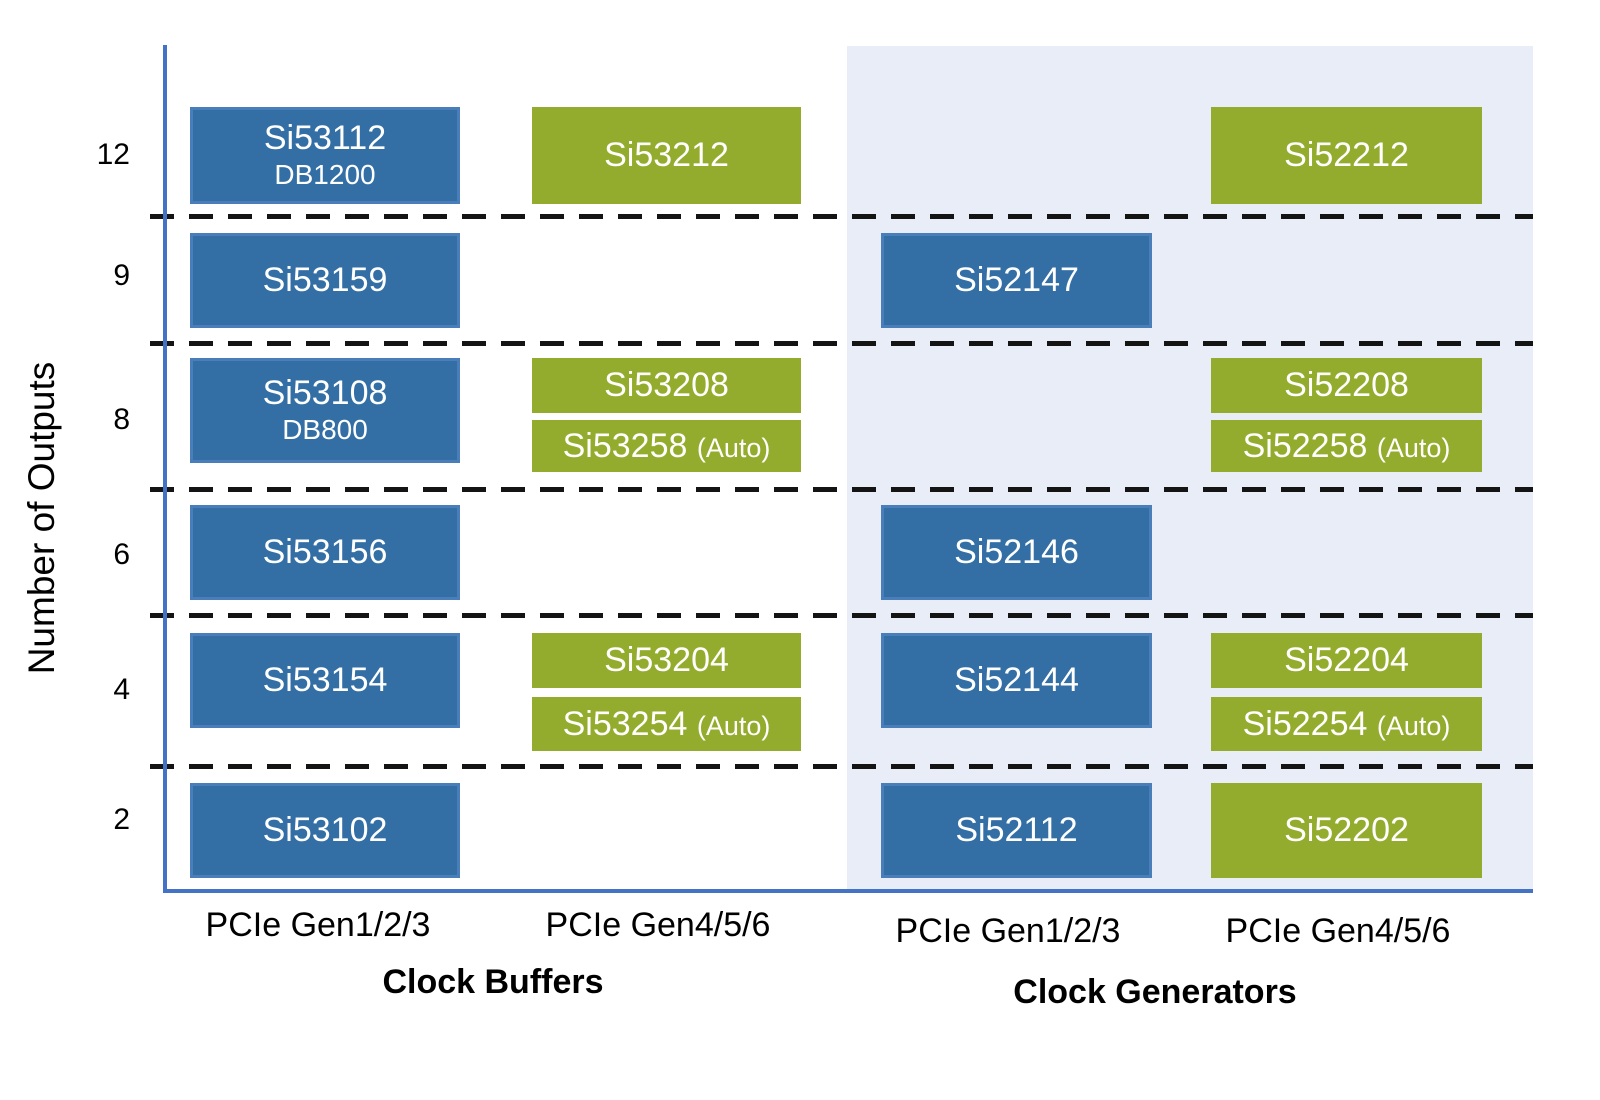  Describe the element at coordinates (121, 275) in the screenshot. I see `y-tick-label: 9` at that location.